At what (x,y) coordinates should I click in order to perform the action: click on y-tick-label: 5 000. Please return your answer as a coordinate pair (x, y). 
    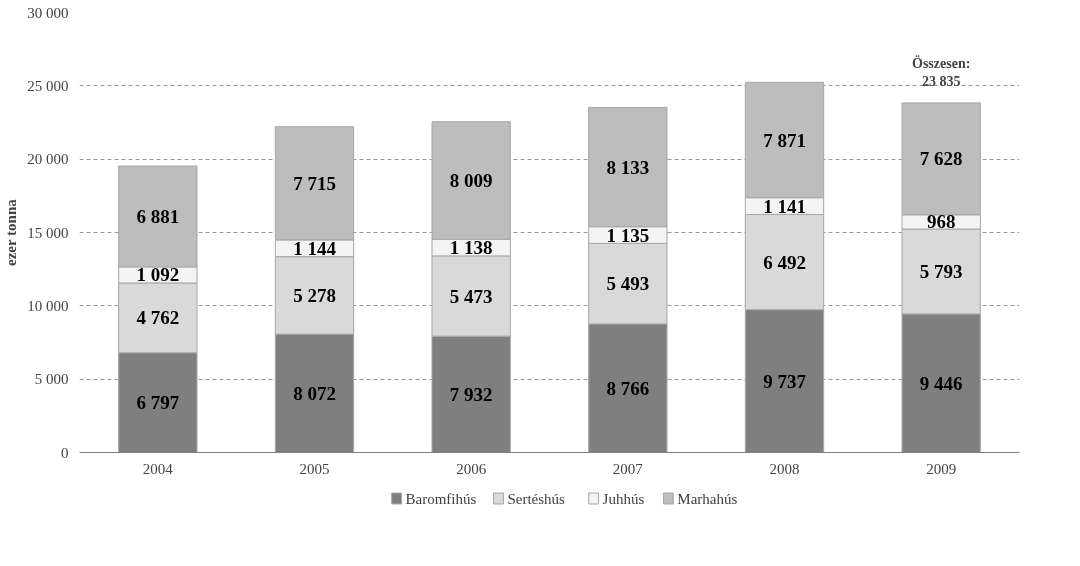
    Looking at the image, I should click on (51, 379).